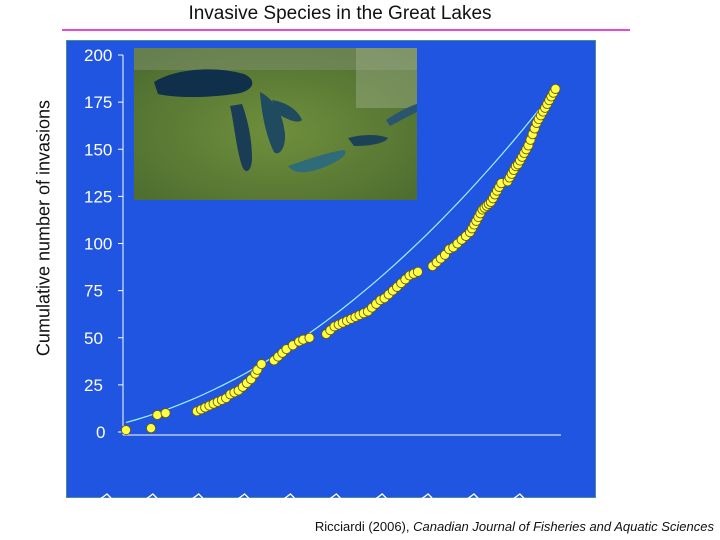  I want to click on y-tick-label: 50, so click(93, 338).